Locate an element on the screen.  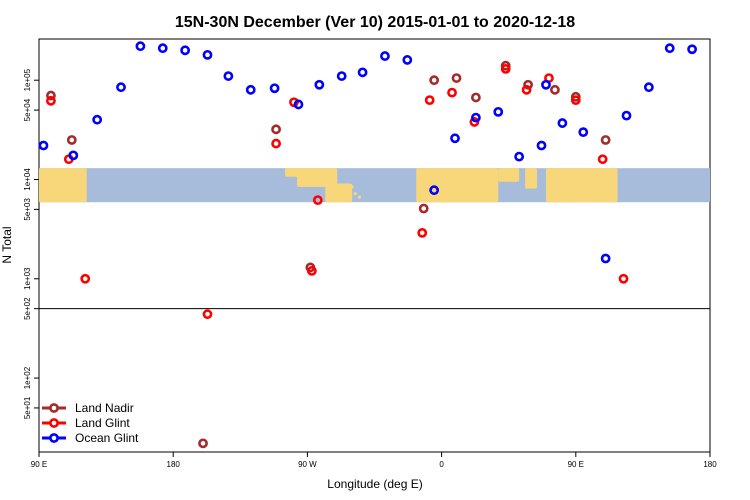
x-axis-label: Longitude (deg E) is located at coordinates (374, 484).